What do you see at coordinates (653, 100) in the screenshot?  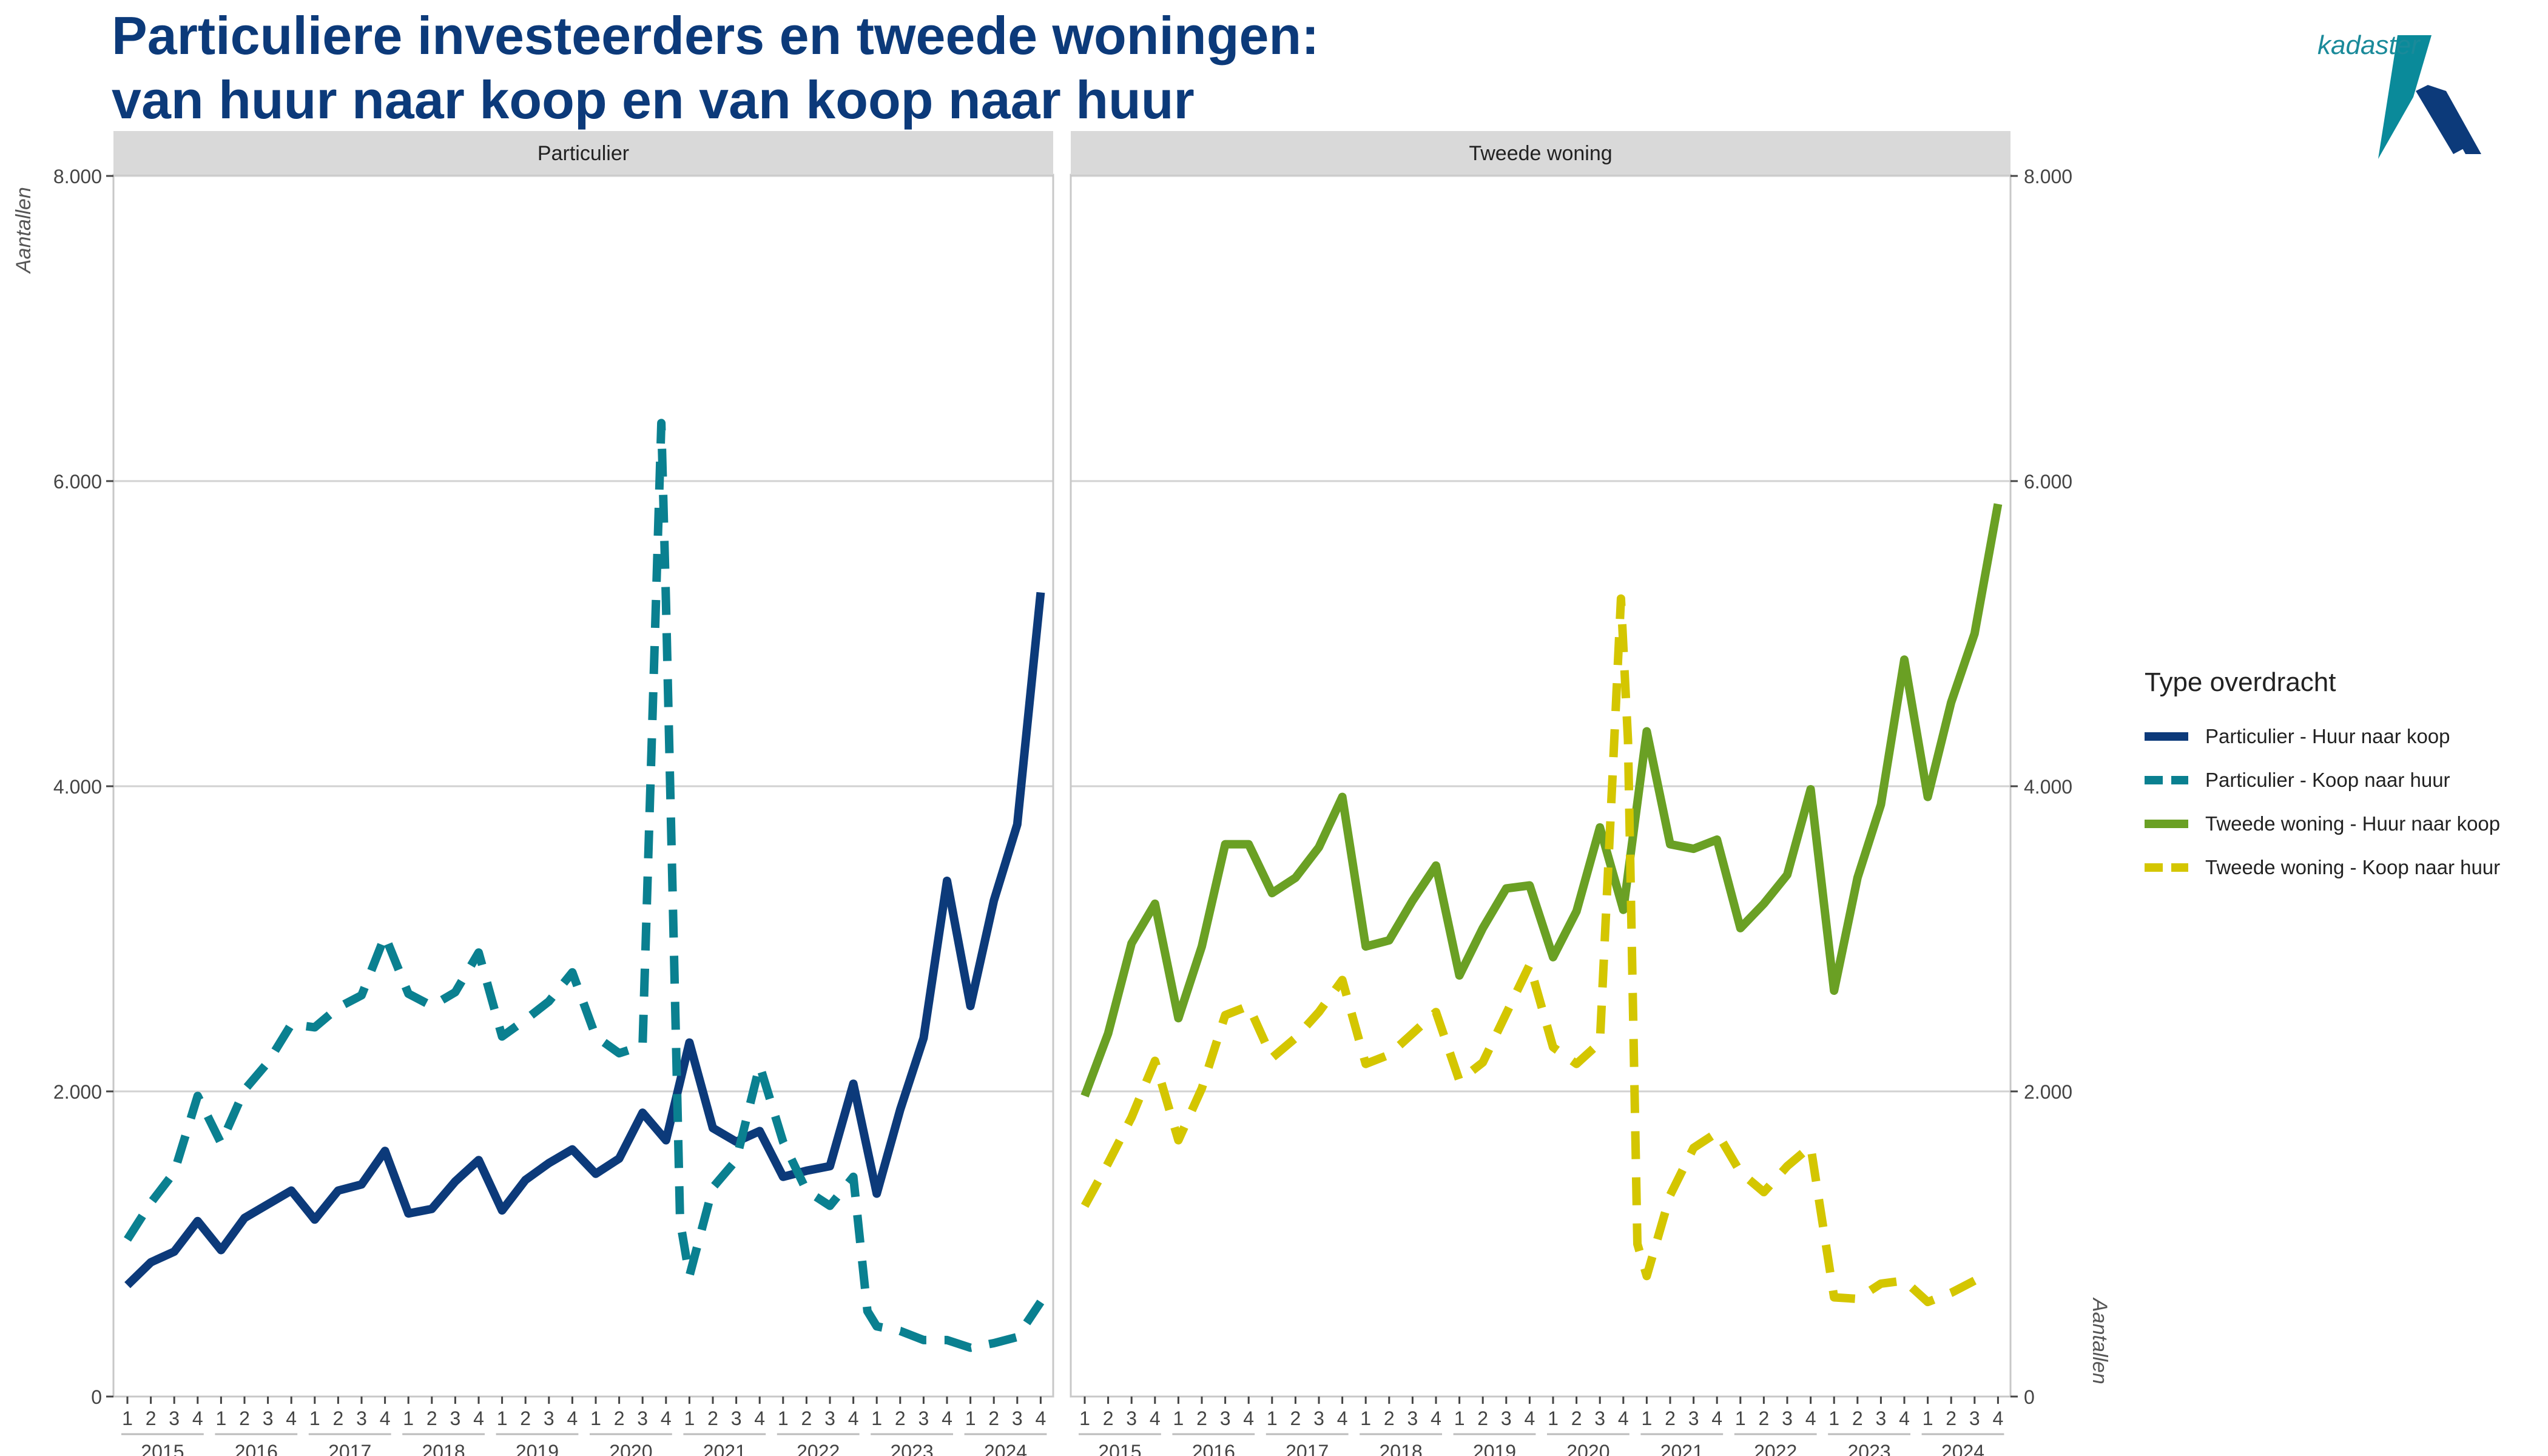 I see `chart-title-line-2: van huur naar koop en van koop naar huur` at bounding box center [653, 100].